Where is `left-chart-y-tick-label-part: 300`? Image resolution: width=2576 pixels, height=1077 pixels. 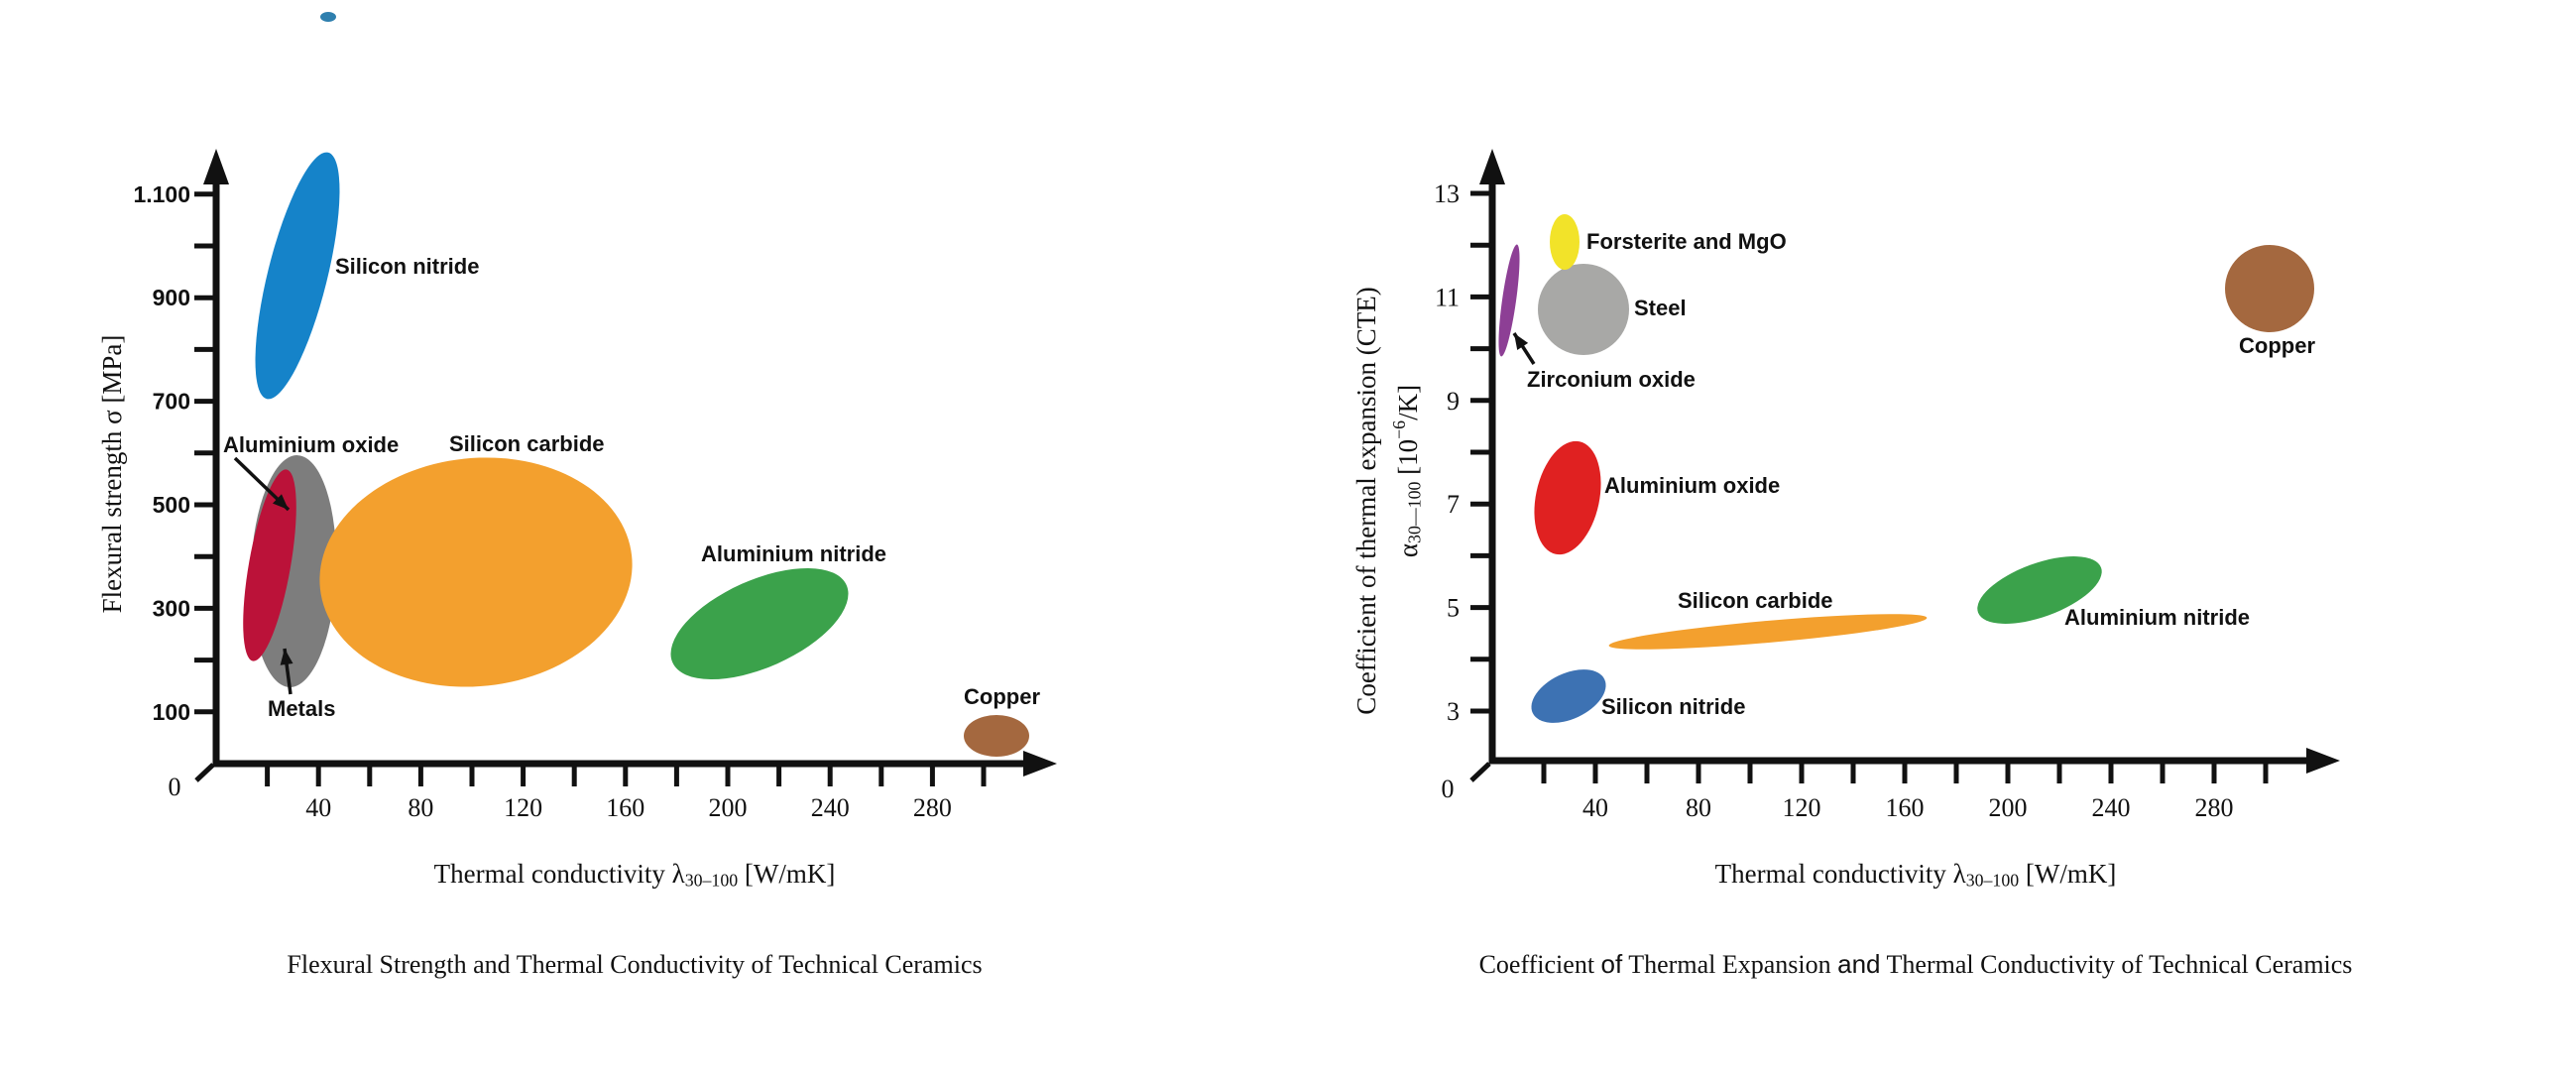
left-chart-y-tick-label-part: 300 is located at coordinates (172, 608).